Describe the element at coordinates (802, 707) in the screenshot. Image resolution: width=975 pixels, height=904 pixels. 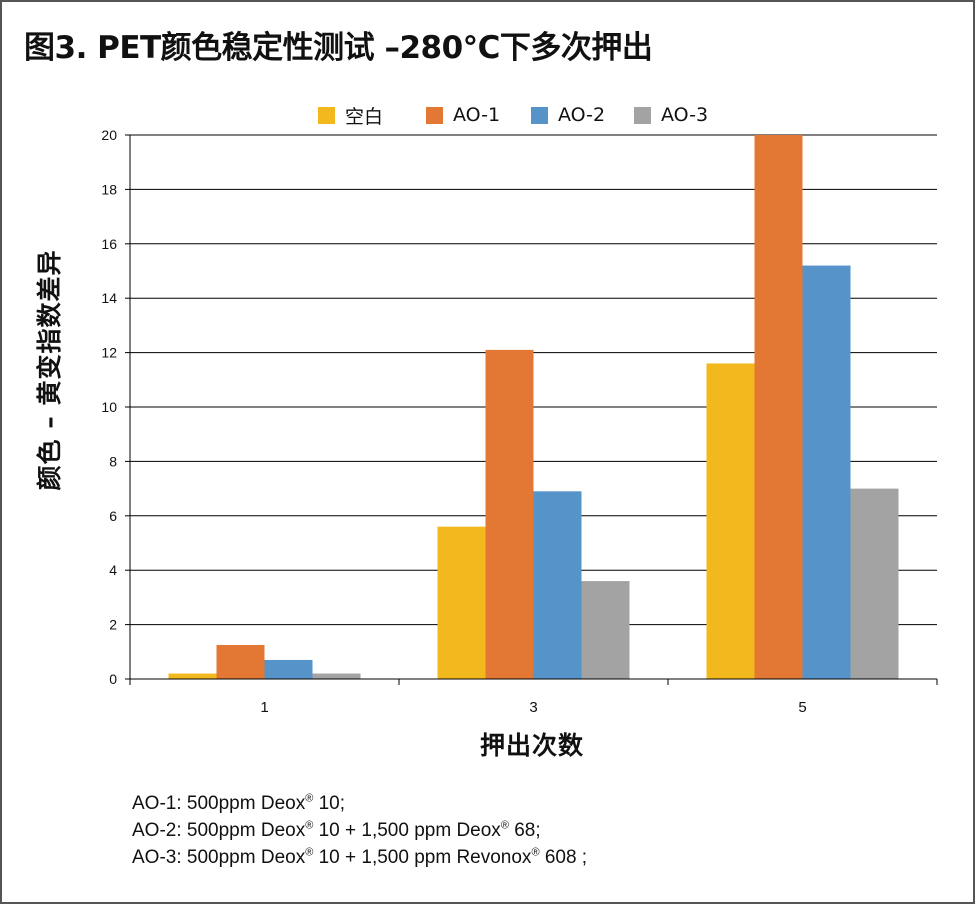
I see `x-tick-label: 5` at that location.